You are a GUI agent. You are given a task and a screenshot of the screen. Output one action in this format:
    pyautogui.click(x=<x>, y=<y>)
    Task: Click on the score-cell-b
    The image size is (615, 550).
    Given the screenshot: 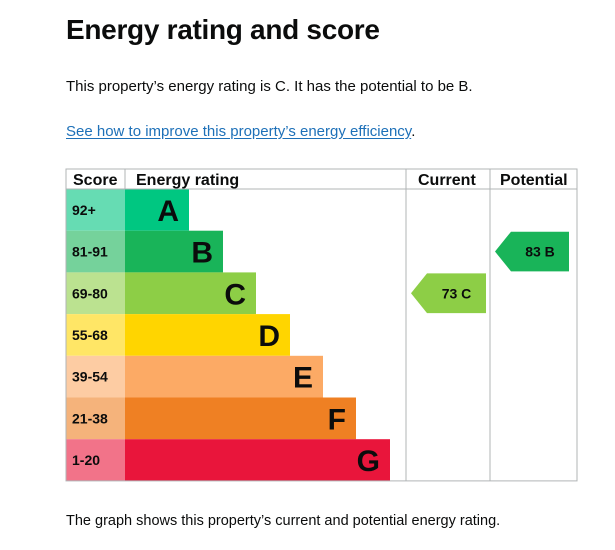 What is the action you would take?
    pyautogui.click(x=95, y=251)
    